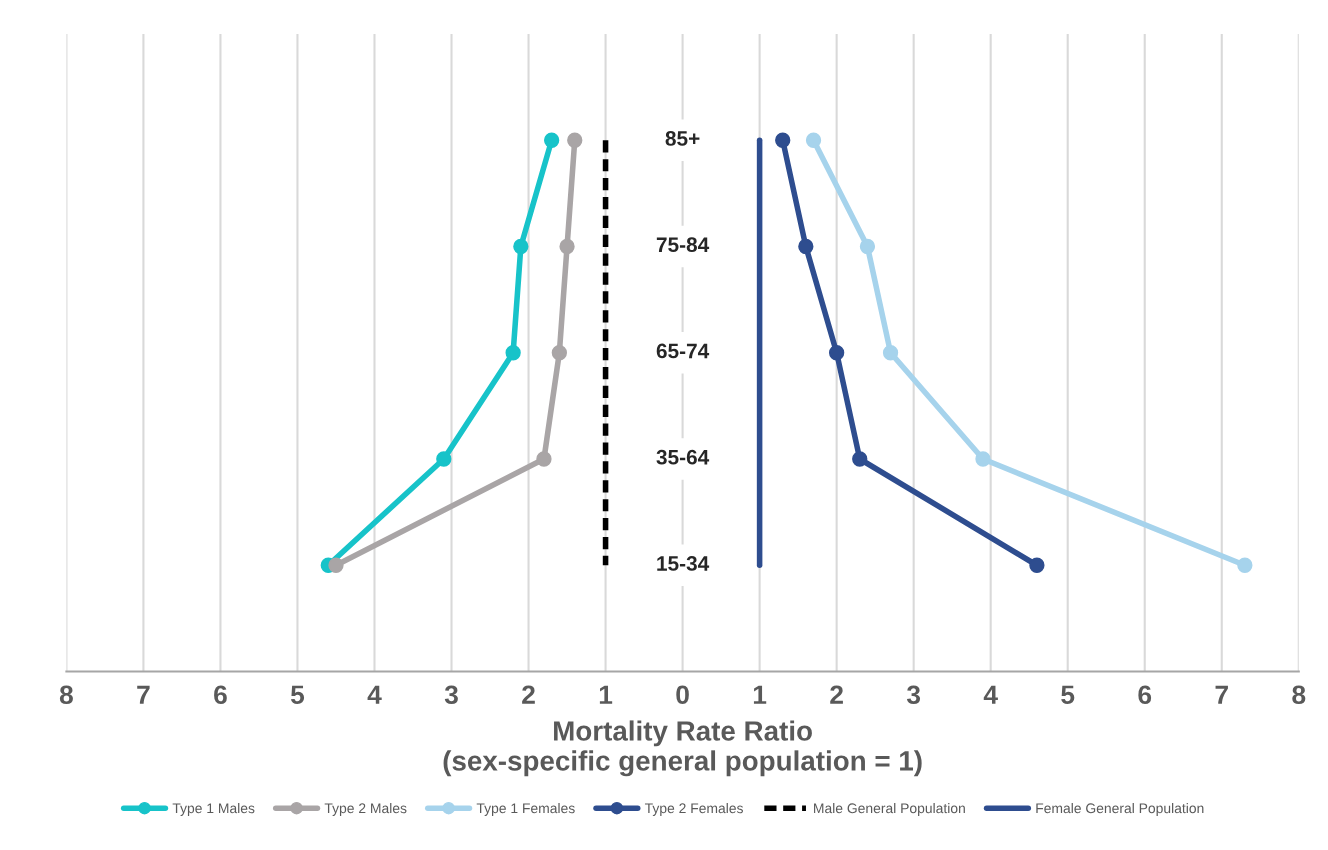  What do you see at coordinates (683, 563) in the screenshot?
I see `y-tick-label: 15-34` at bounding box center [683, 563].